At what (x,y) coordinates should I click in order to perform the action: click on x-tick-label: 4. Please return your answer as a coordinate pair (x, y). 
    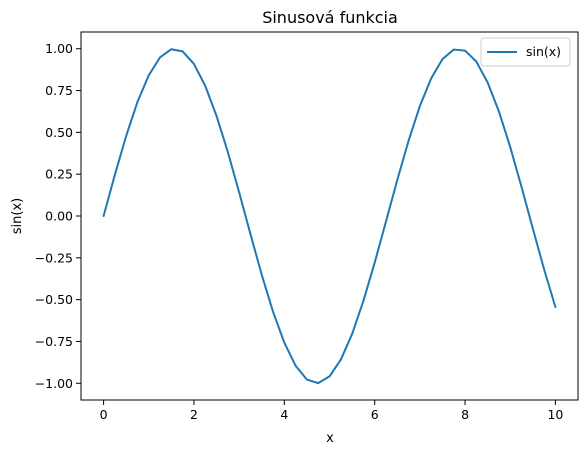
    Looking at the image, I should click on (284, 414).